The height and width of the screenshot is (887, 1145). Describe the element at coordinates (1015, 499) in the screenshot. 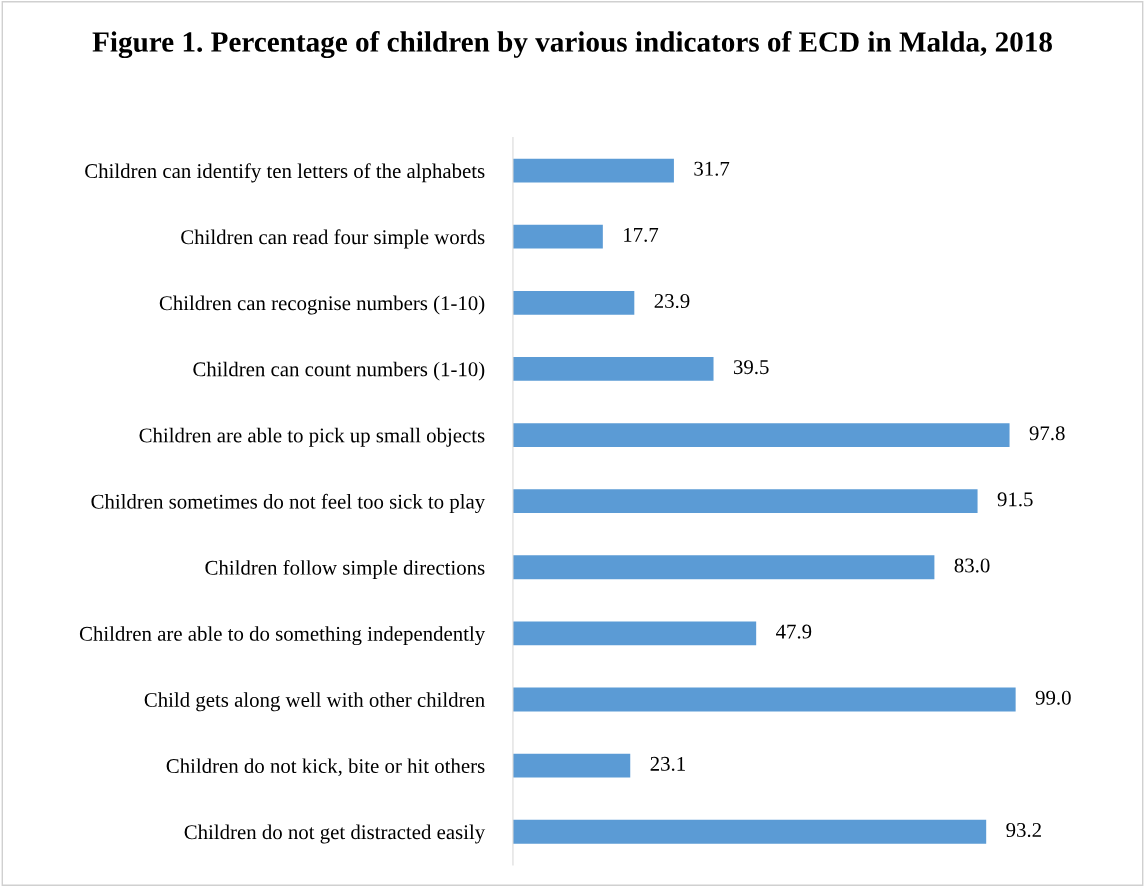

I see `data-label: 91.5` at that location.